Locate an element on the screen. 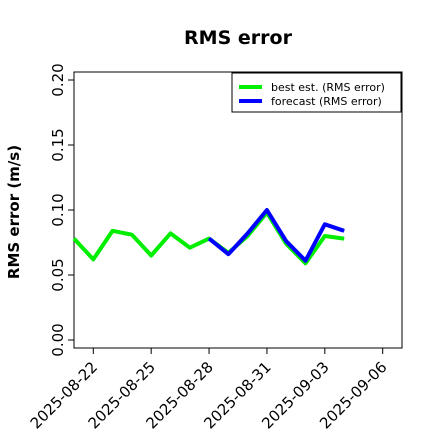 The image size is (440, 440). series-line-forecast is located at coordinates (276, 235).